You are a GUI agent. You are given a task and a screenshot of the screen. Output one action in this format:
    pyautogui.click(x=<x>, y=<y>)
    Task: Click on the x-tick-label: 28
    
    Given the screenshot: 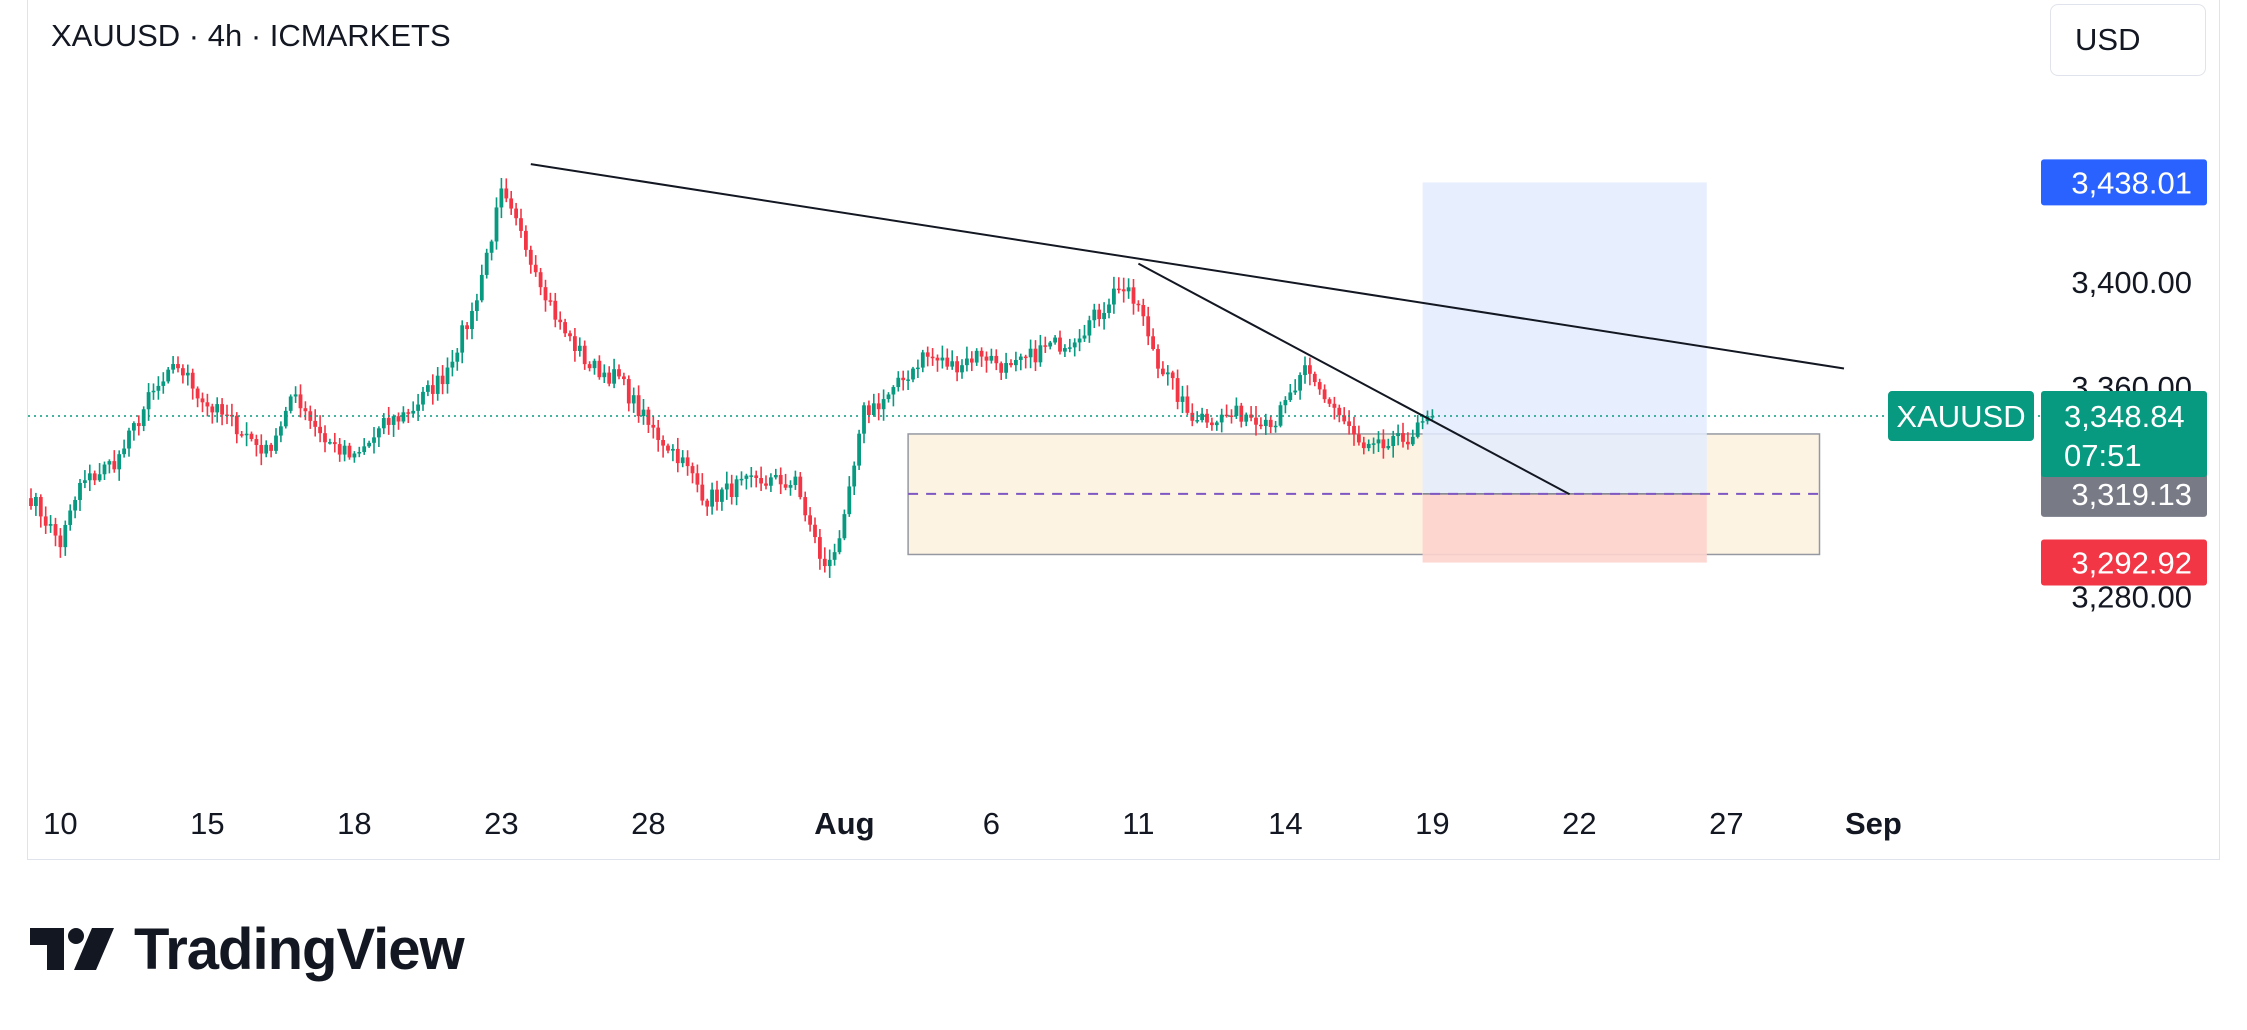 What is the action you would take?
    pyautogui.click(x=648, y=823)
    